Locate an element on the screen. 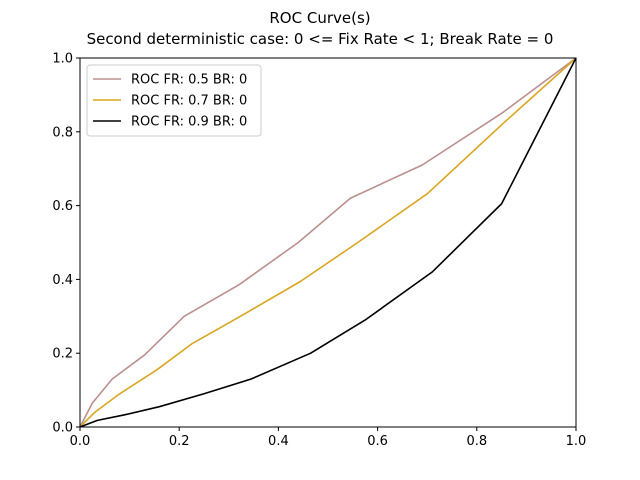 This screenshot has height=480, width=640. legend-label-1: ROC FR: 0.5 BR: 0 is located at coordinates (189, 80).